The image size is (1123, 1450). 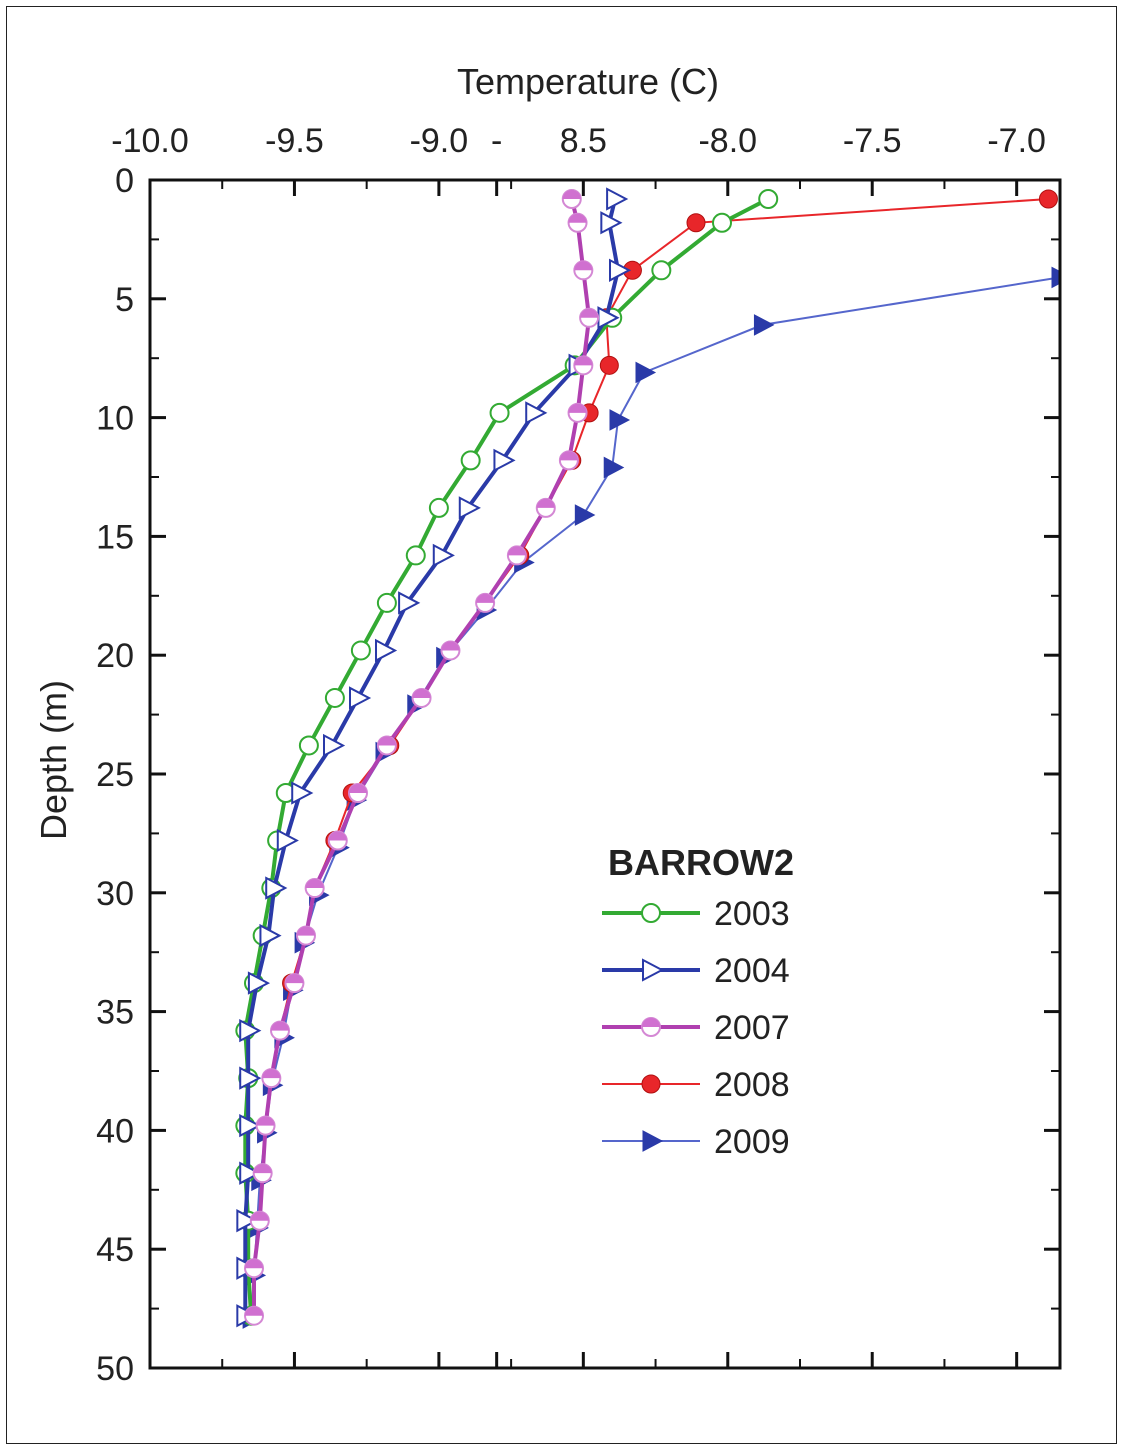 What do you see at coordinates (696, 1028) in the screenshot?
I see `legend-item-2007: 2007` at bounding box center [696, 1028].